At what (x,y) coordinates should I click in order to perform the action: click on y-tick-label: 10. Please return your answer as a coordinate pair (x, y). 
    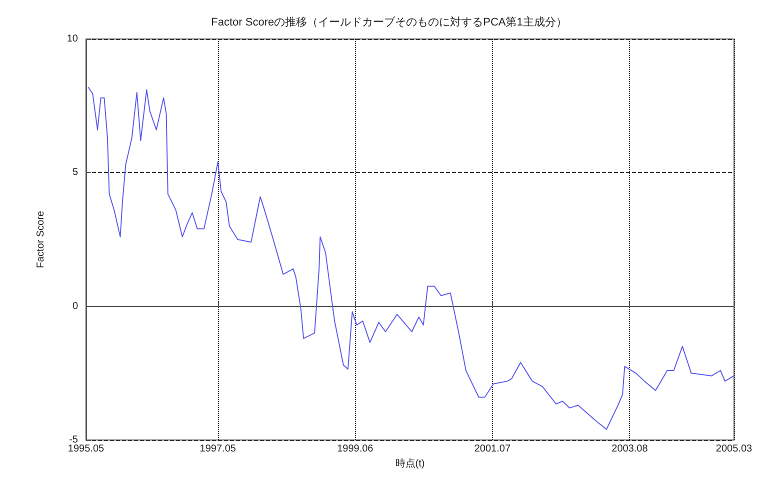
    Looking at the image, I should click on (72, 39).